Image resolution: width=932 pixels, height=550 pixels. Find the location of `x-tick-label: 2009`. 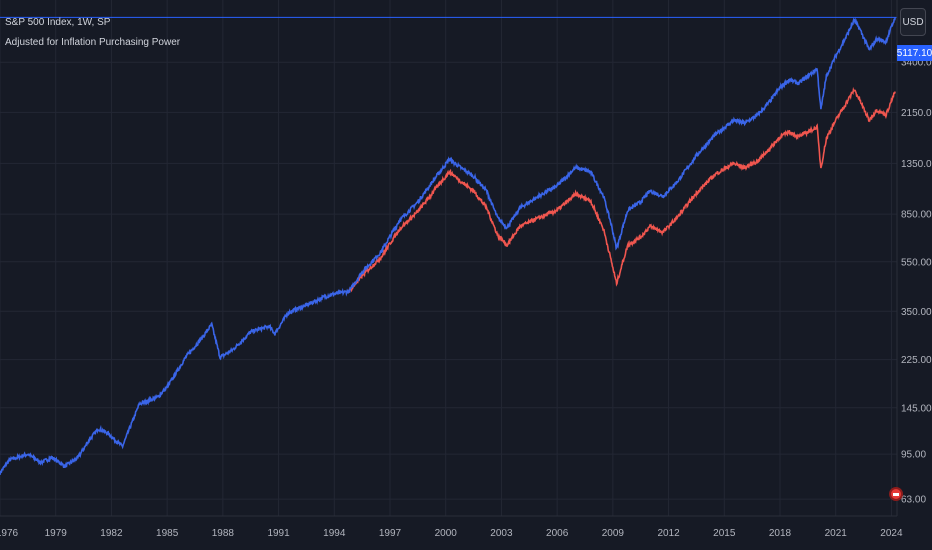

x-tick-label: 2009 is located at coordinates (613, 533).